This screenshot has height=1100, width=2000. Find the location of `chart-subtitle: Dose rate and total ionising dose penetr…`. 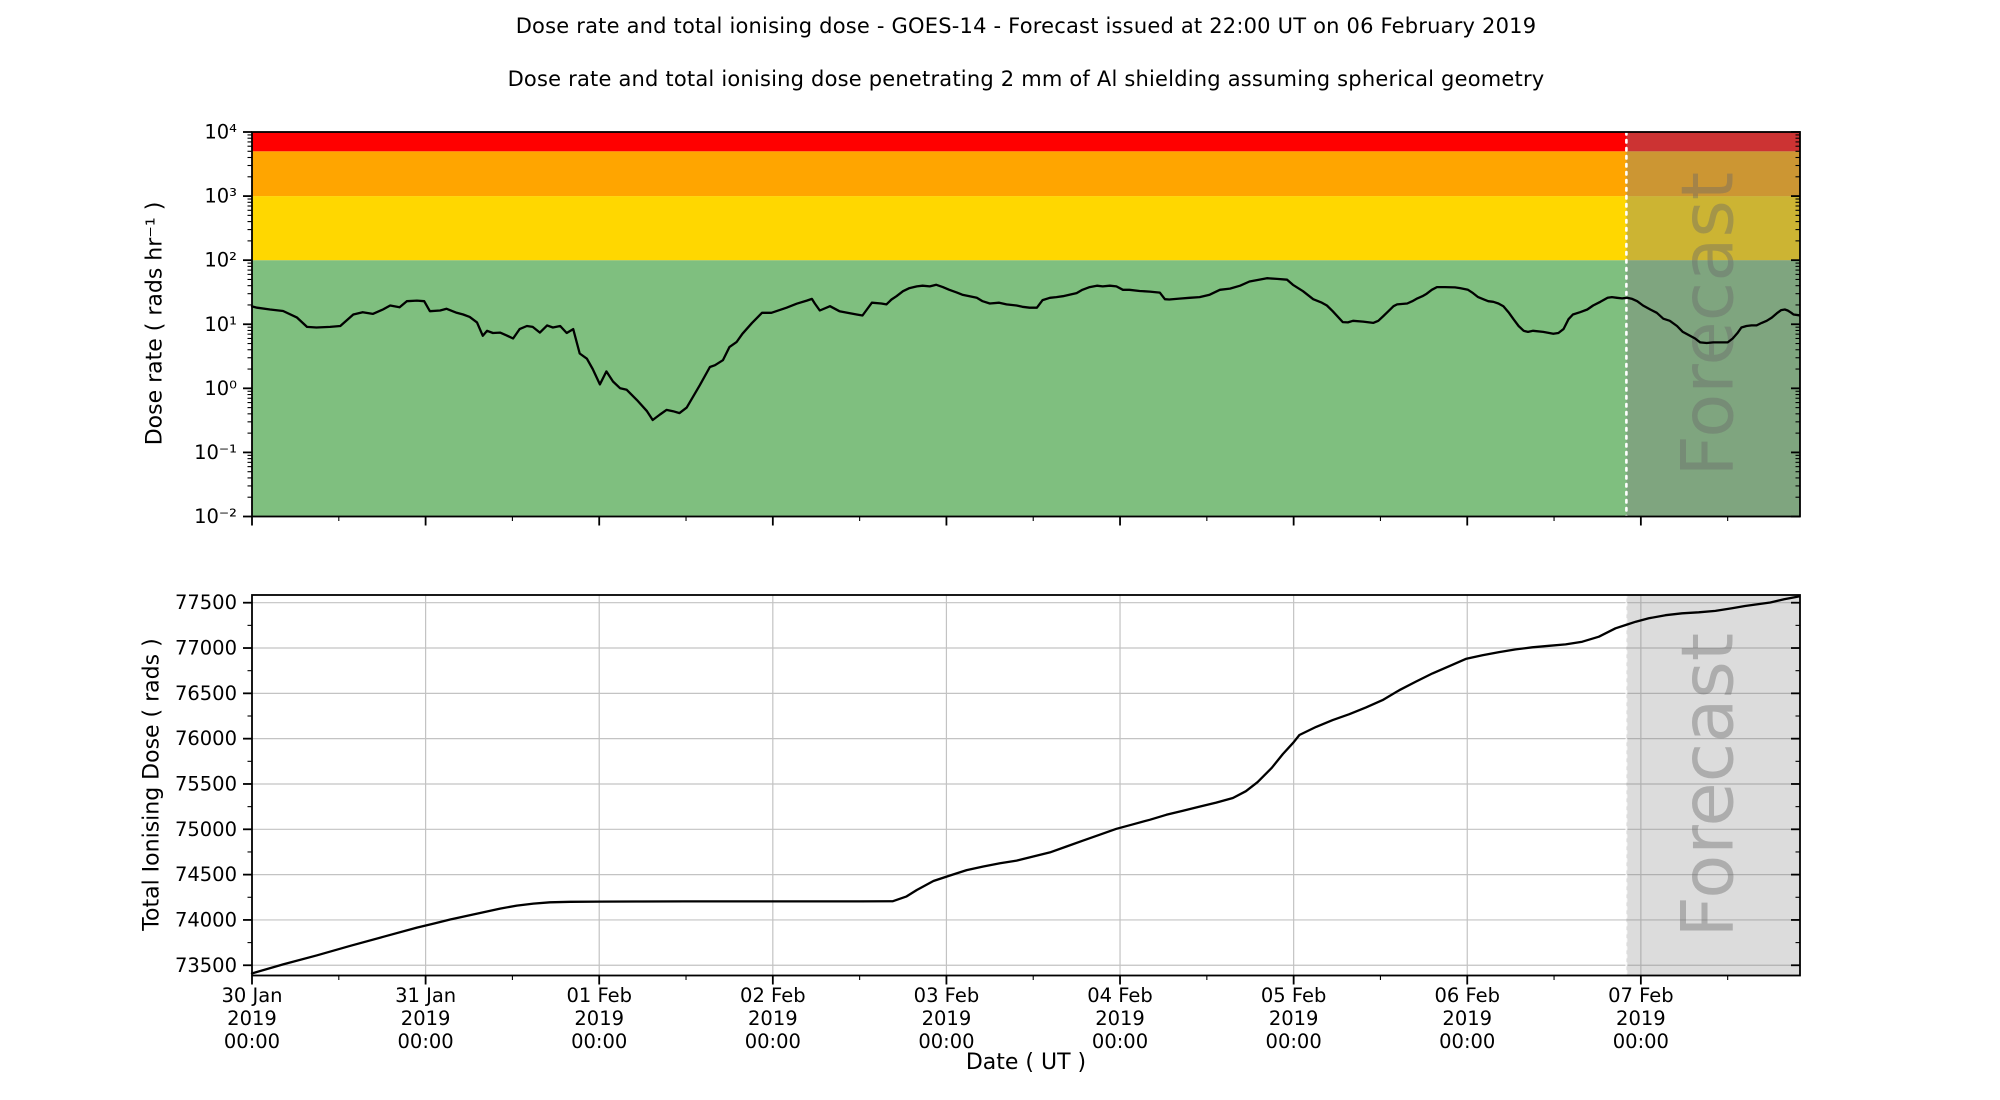

chart-subtitle: Dose rate and total ionising dose penetr… is located at coordinates (1026, 79).